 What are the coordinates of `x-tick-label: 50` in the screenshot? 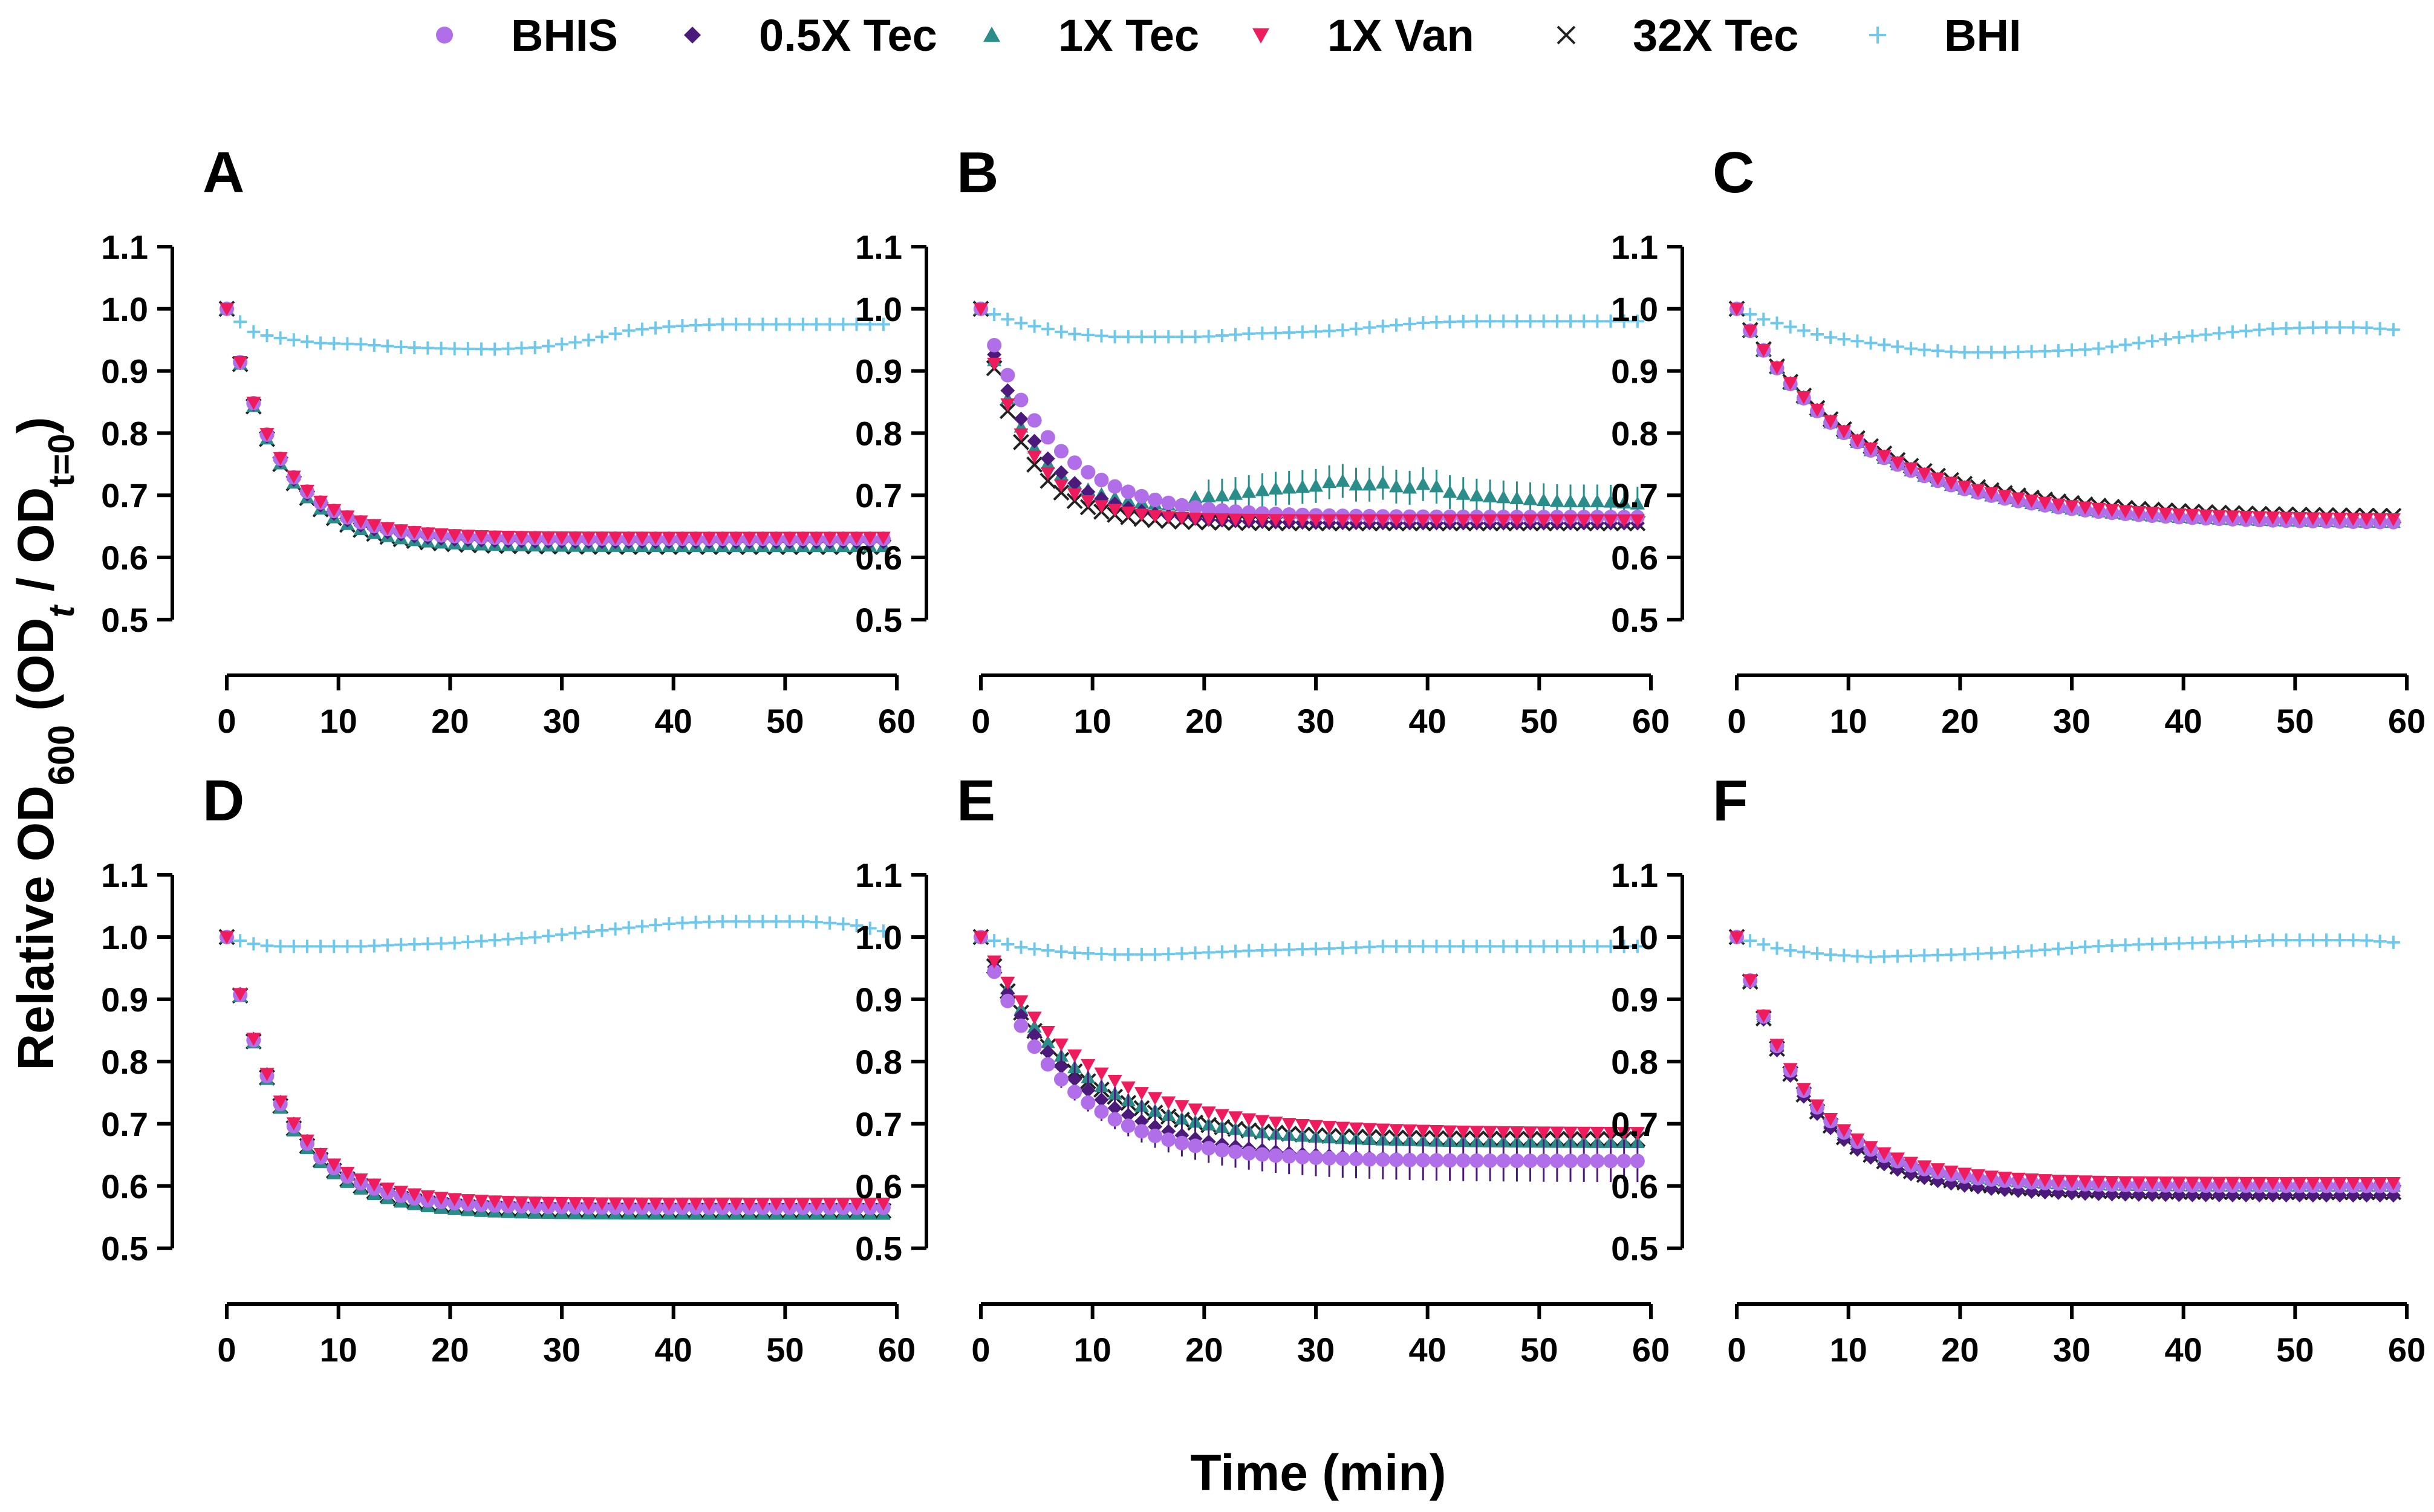 It's located at (1539, 1350).